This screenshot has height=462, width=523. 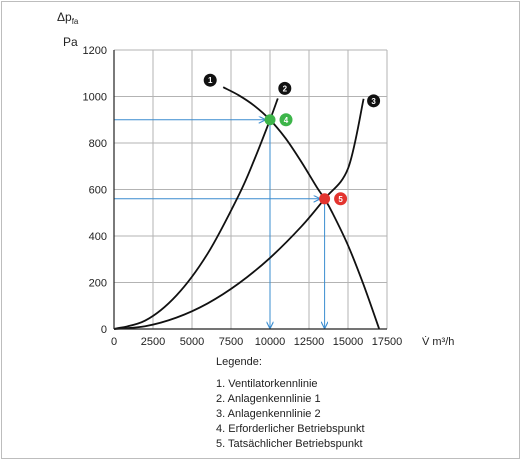 I want to click on y-tick-label: 1000, so click(x=95, y=98).